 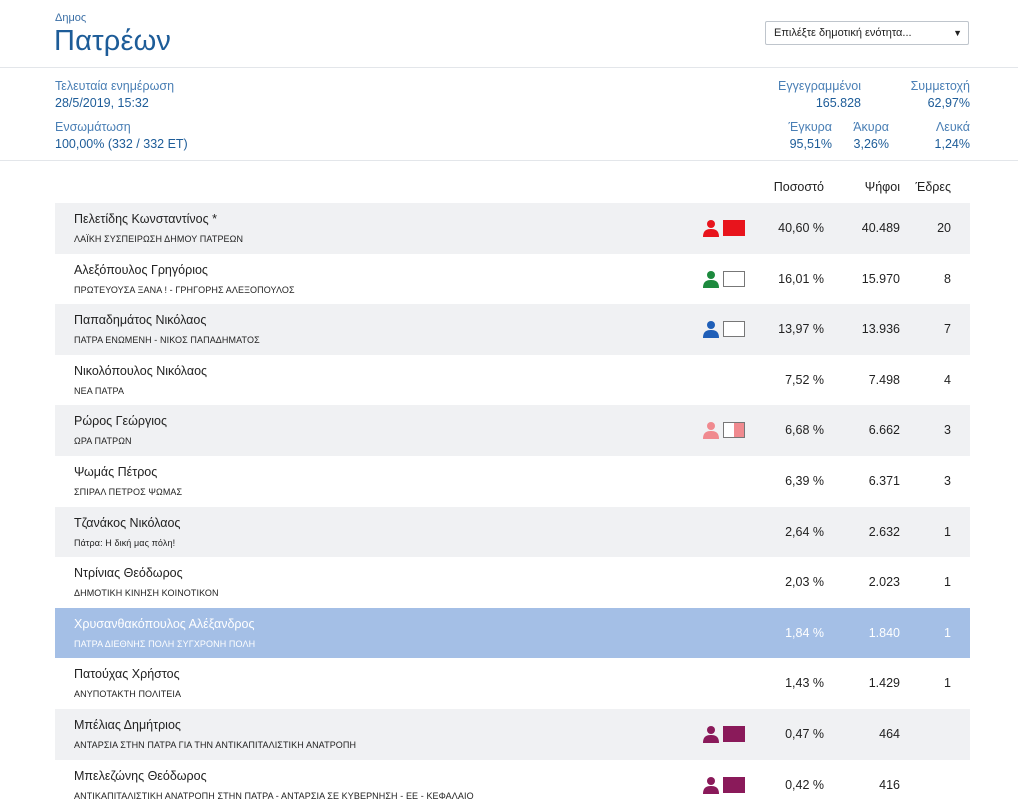 I want to click on municipality-label: Δημος, so click(x=71, y=18).